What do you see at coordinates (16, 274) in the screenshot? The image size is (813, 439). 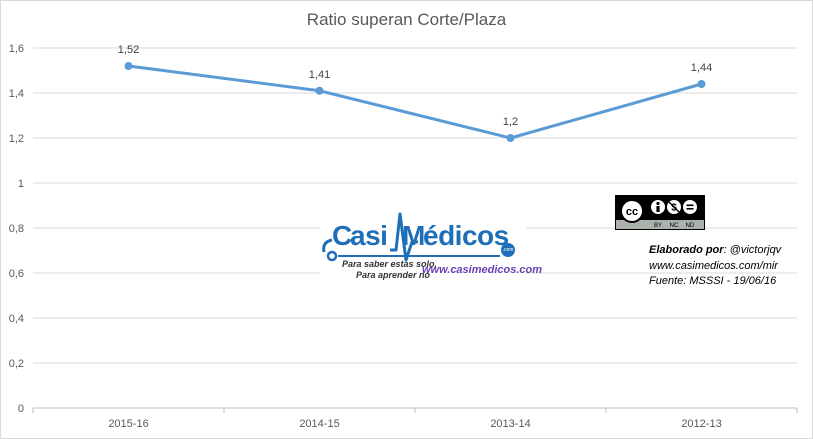 I see `y-tick-label: 0,6` at bounding box center [16, 274].